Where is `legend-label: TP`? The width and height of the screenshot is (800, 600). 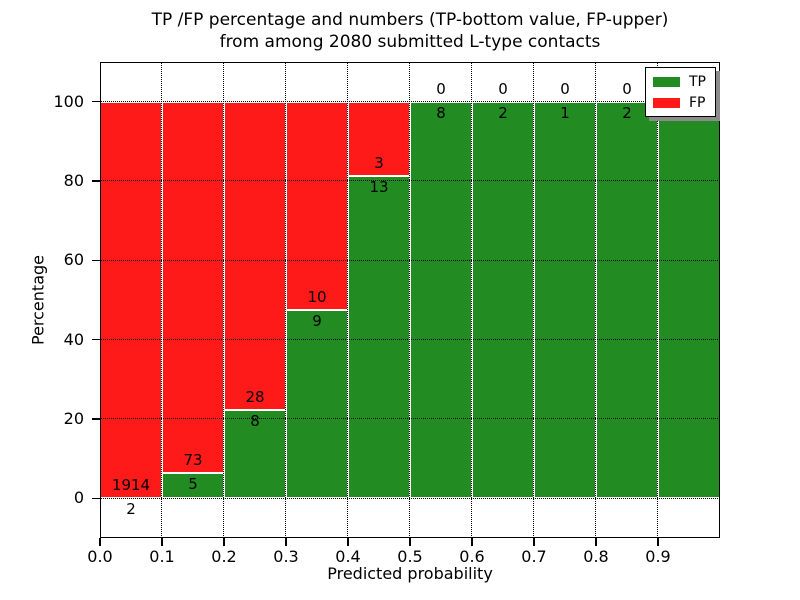
legend-label: TP is located at coordinates (697, 81).